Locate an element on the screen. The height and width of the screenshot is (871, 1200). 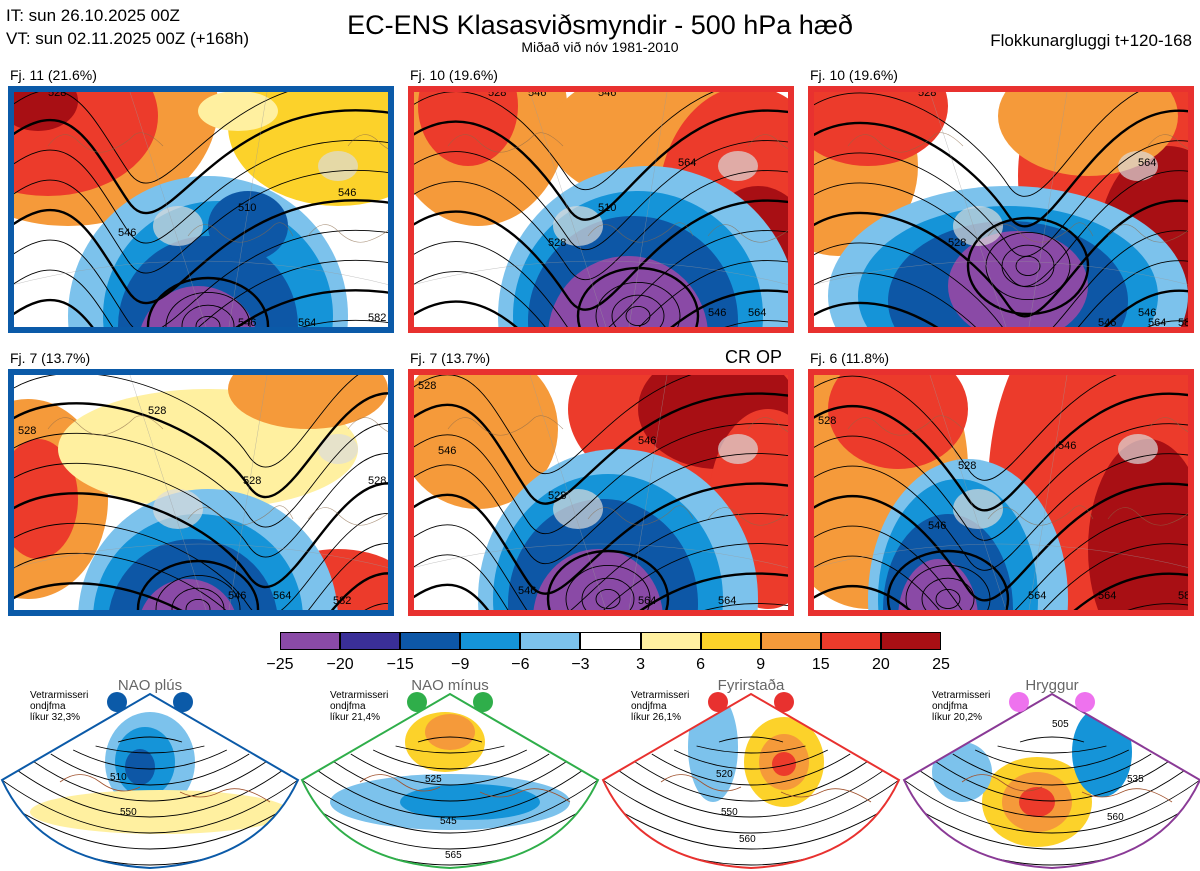
regime-map: 510 550 is located at coordinates (150, 781).